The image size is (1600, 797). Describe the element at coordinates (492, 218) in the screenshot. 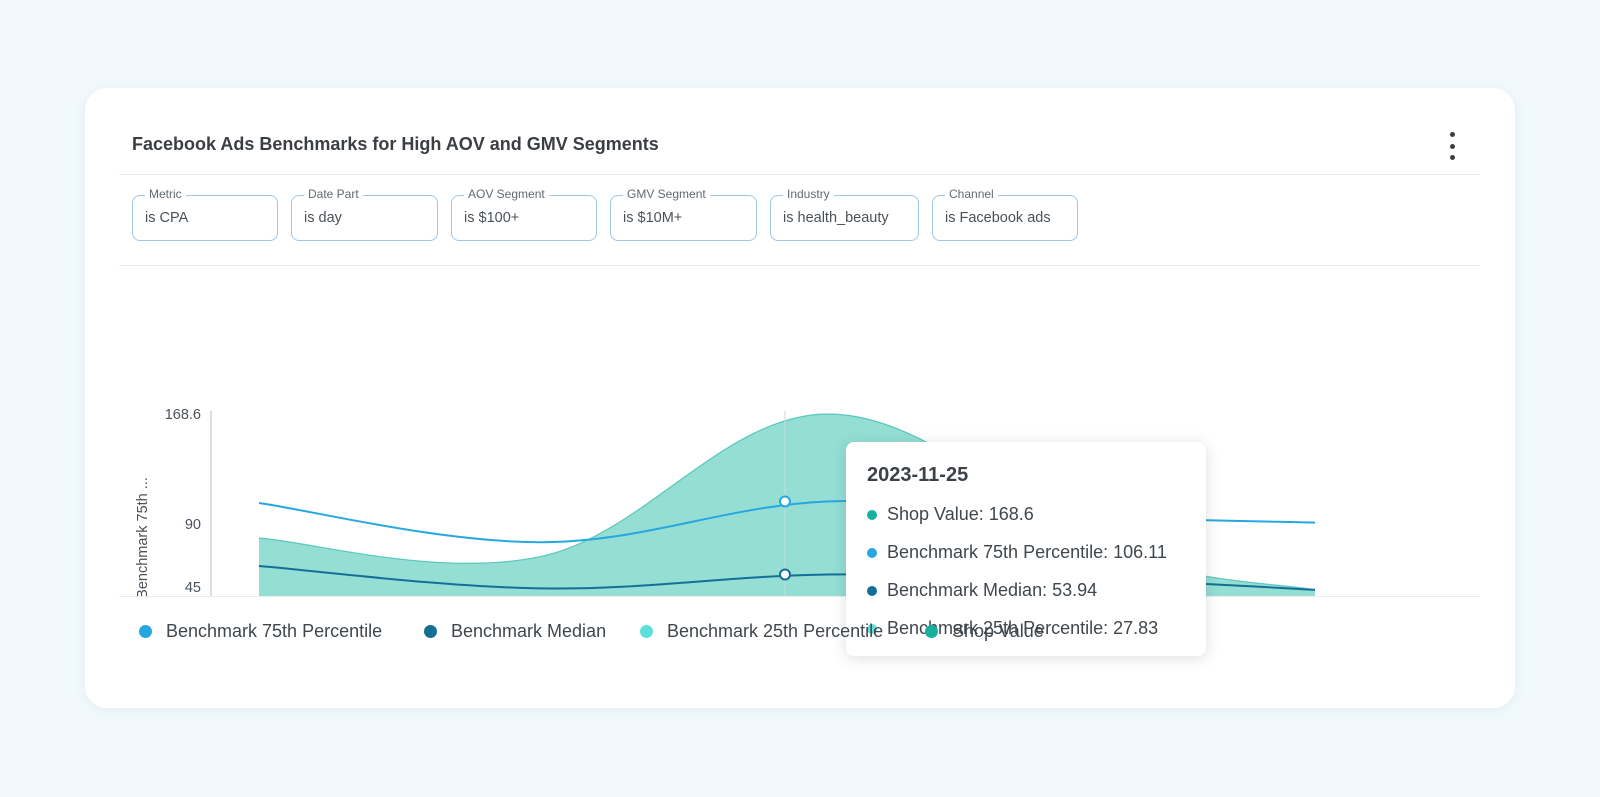

I see `filter-value: is $100+` at that location.